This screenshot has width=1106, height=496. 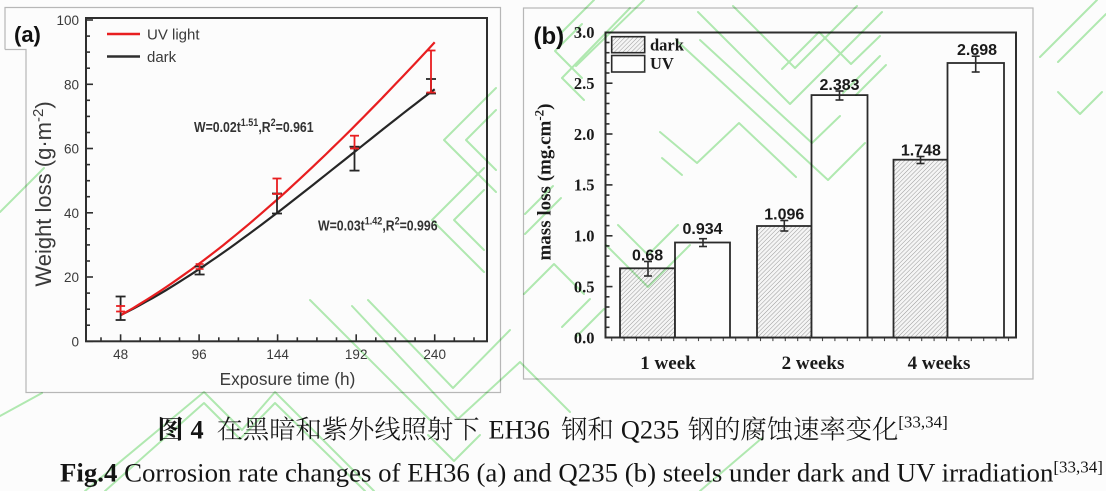 What do you see at coordinates (784, 214) in the screenshot?
I see `svg-text: 1.096` at bounding box center [784, 214].